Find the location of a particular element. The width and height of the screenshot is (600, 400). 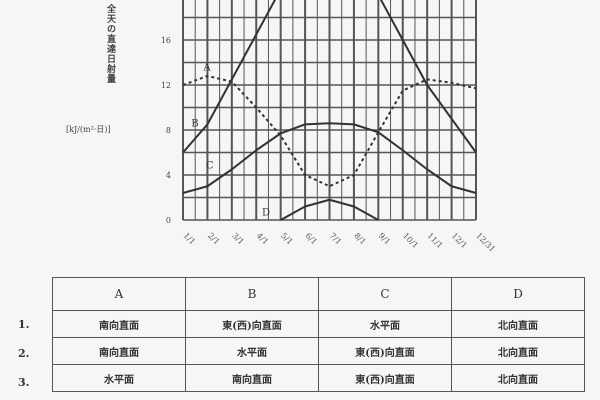

header-d: D is located at coordinates (518, 294).